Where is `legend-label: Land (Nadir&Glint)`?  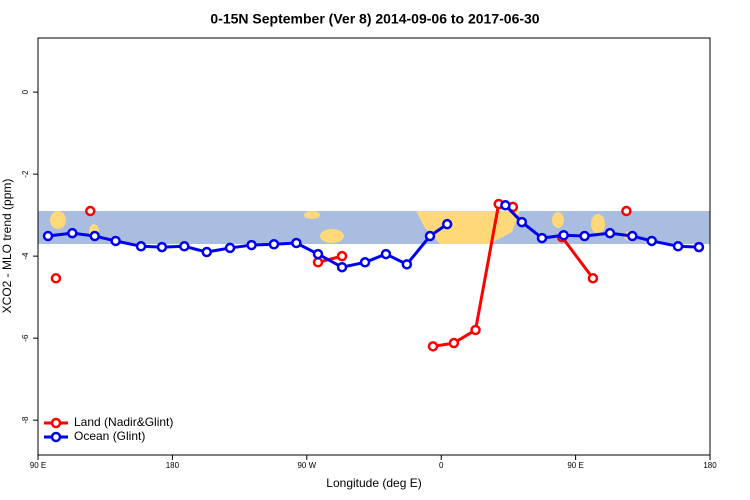
legend-label: Land (Nadir&Glint) is located at coordinates (123, 422).